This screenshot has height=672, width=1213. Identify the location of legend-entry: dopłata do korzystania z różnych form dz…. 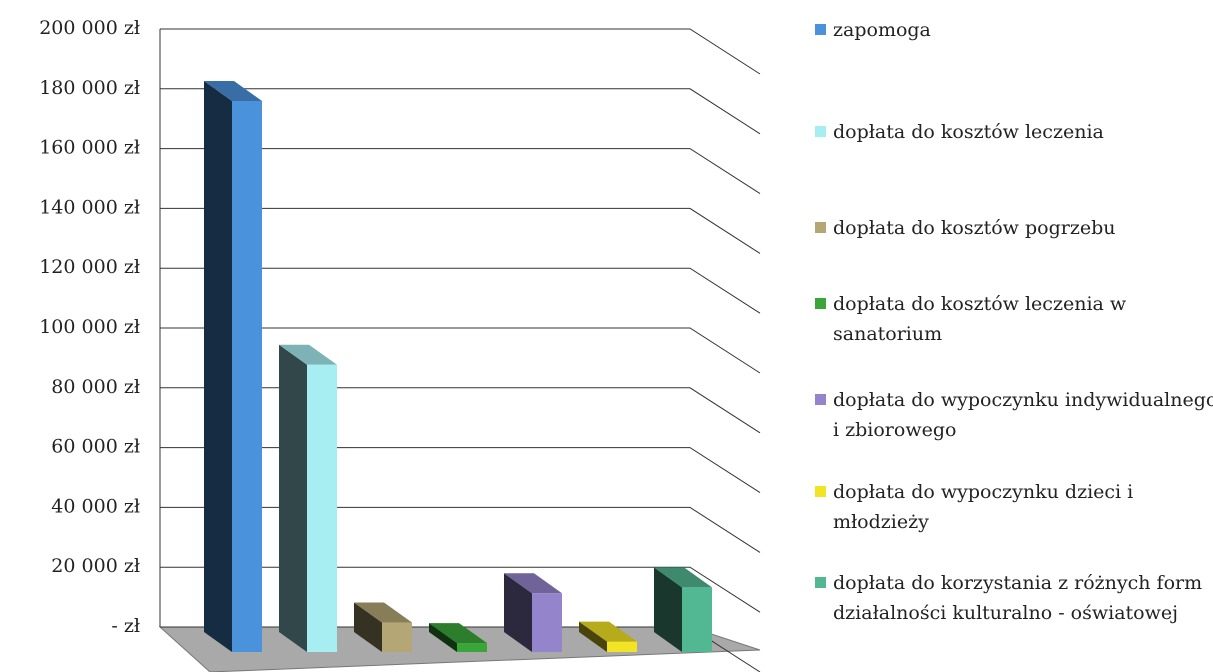
(1014, 598).